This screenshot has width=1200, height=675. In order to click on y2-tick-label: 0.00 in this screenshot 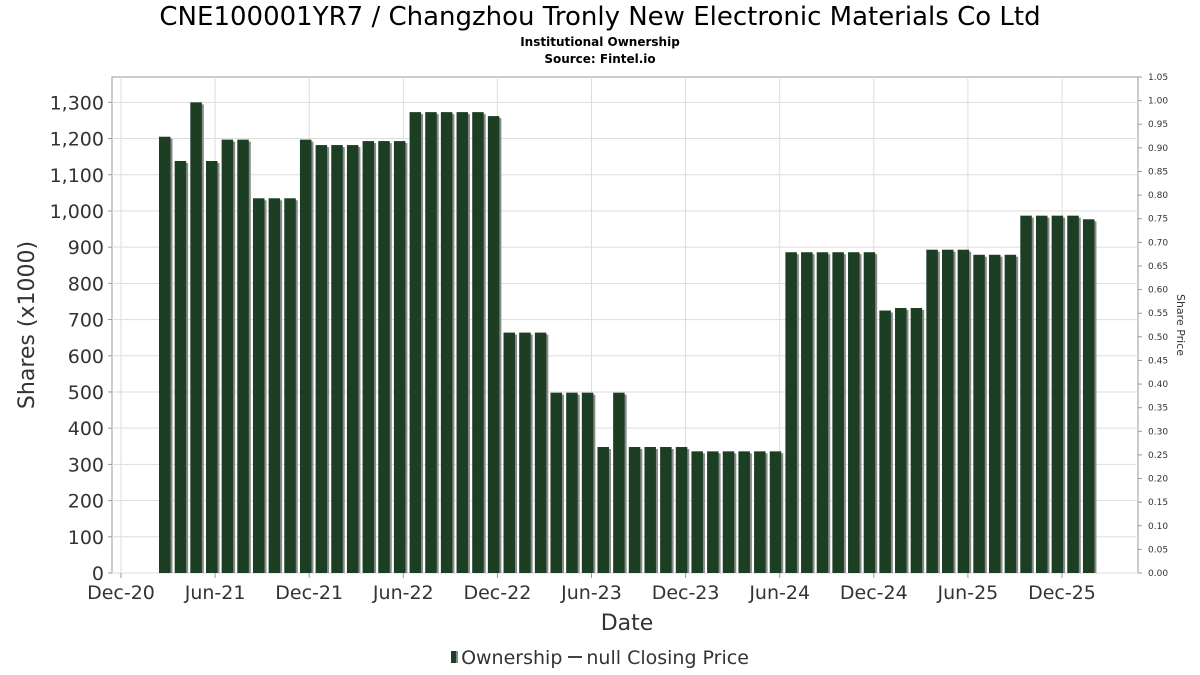, I will do `click(1158, 574)`.